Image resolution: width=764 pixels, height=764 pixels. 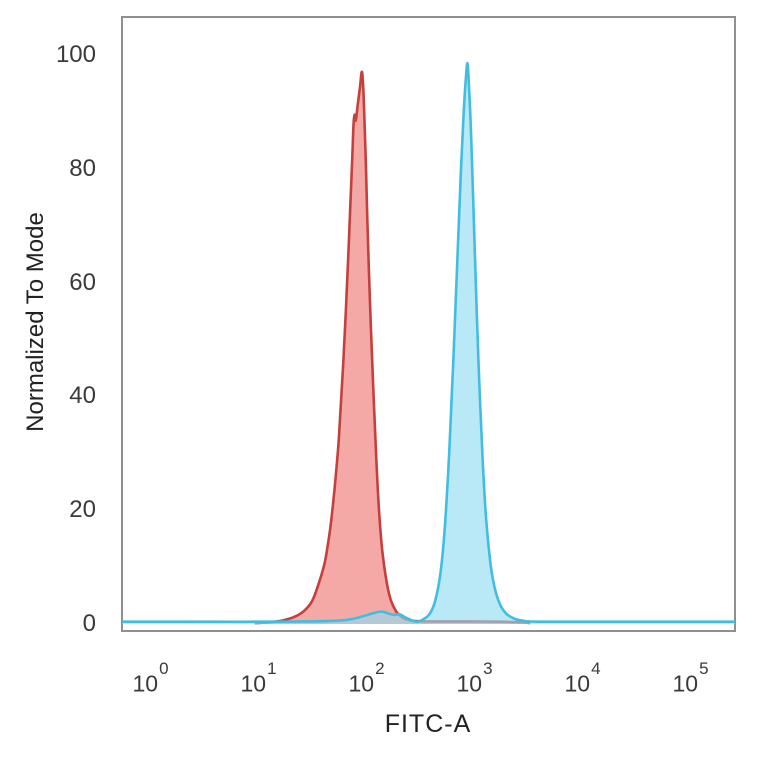 I want to click on y-axis-title: Normalized To Mode, so click(x=35, y=322).